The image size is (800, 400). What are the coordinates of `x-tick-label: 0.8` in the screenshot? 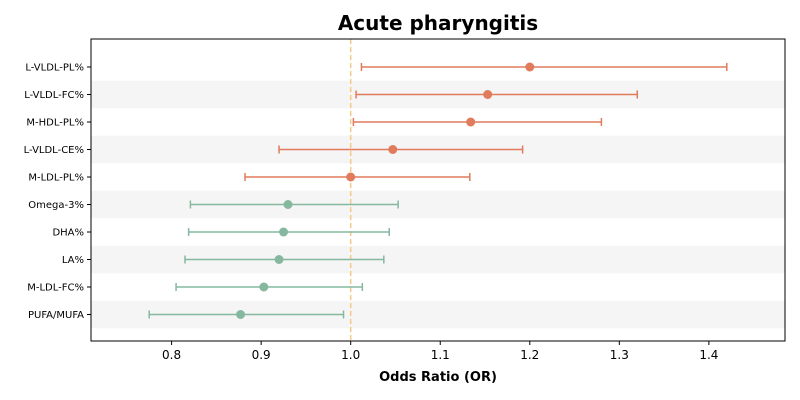 It's located at (171, 355).